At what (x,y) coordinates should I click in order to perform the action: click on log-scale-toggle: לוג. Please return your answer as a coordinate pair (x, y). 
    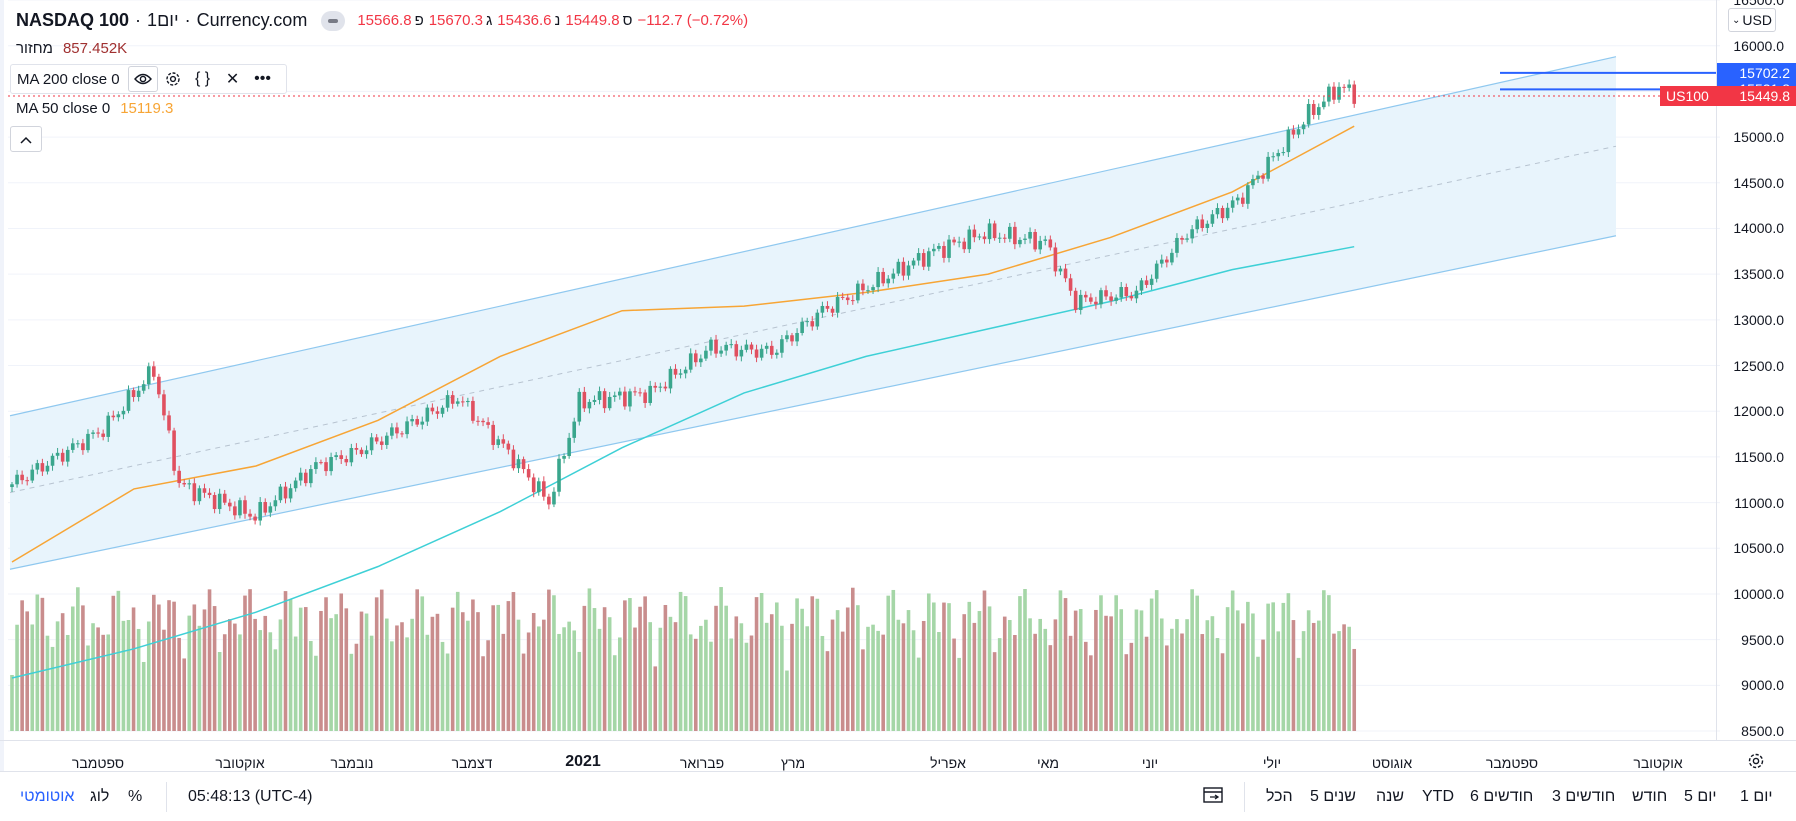
    Looking at the image, I should click on (100, 796).